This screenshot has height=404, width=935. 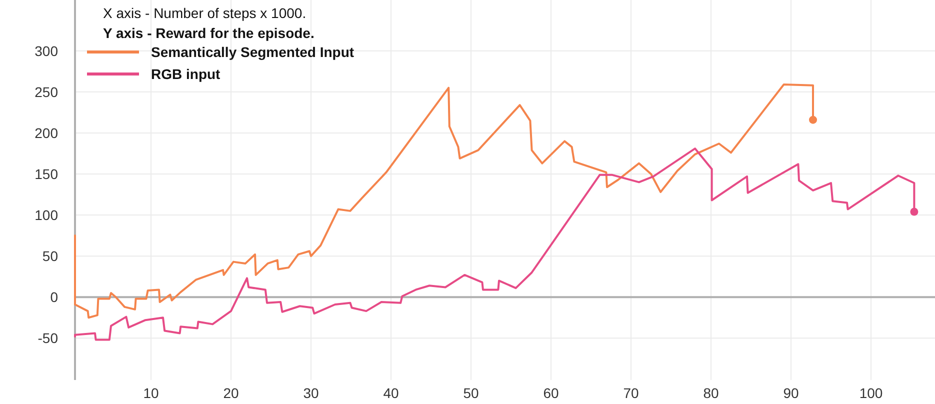 I want to click on legend-label: Semantically Segmented Input, so click(x=252, y=52).